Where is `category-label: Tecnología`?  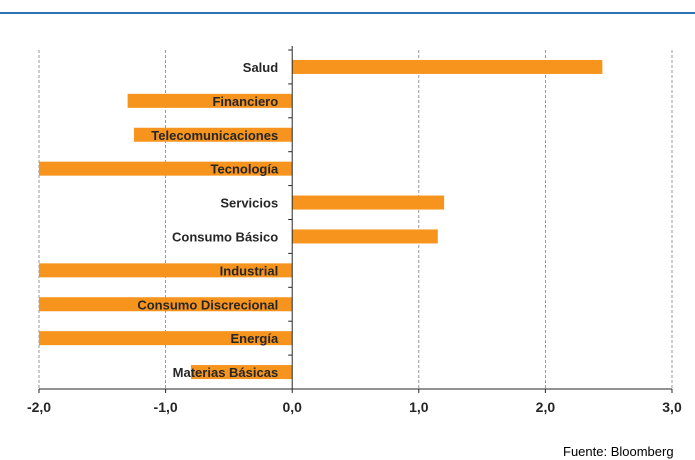
category-label: Tecnología is located at coordinates (245, 169).